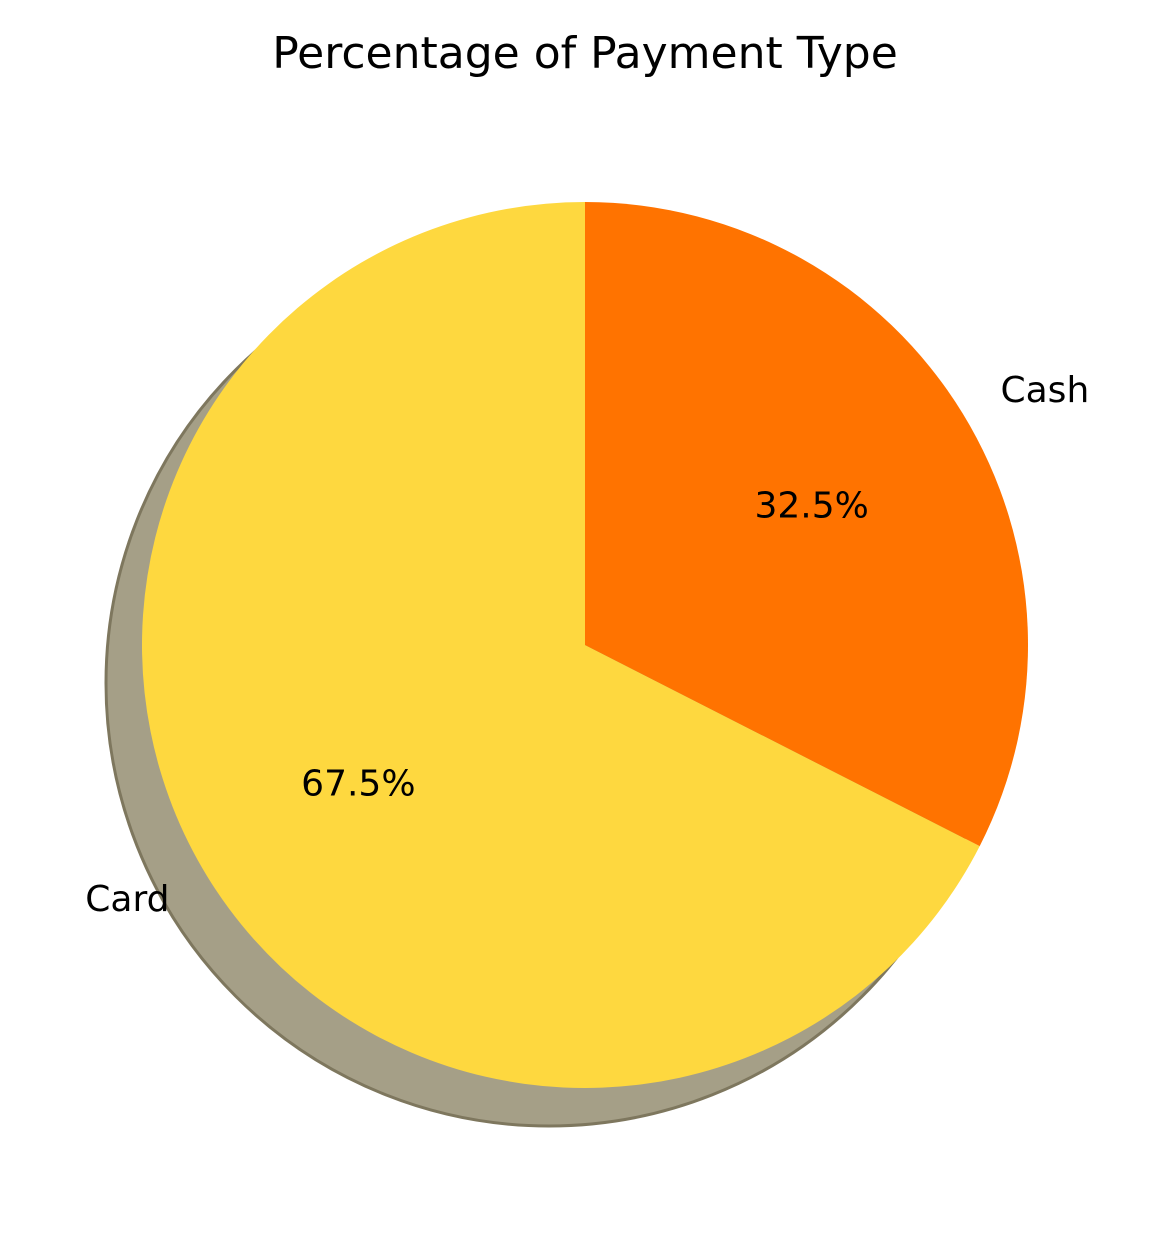 The image size is (1168, 1235). I want to click on slice-label-cash: Cash, so click(1044, 390).